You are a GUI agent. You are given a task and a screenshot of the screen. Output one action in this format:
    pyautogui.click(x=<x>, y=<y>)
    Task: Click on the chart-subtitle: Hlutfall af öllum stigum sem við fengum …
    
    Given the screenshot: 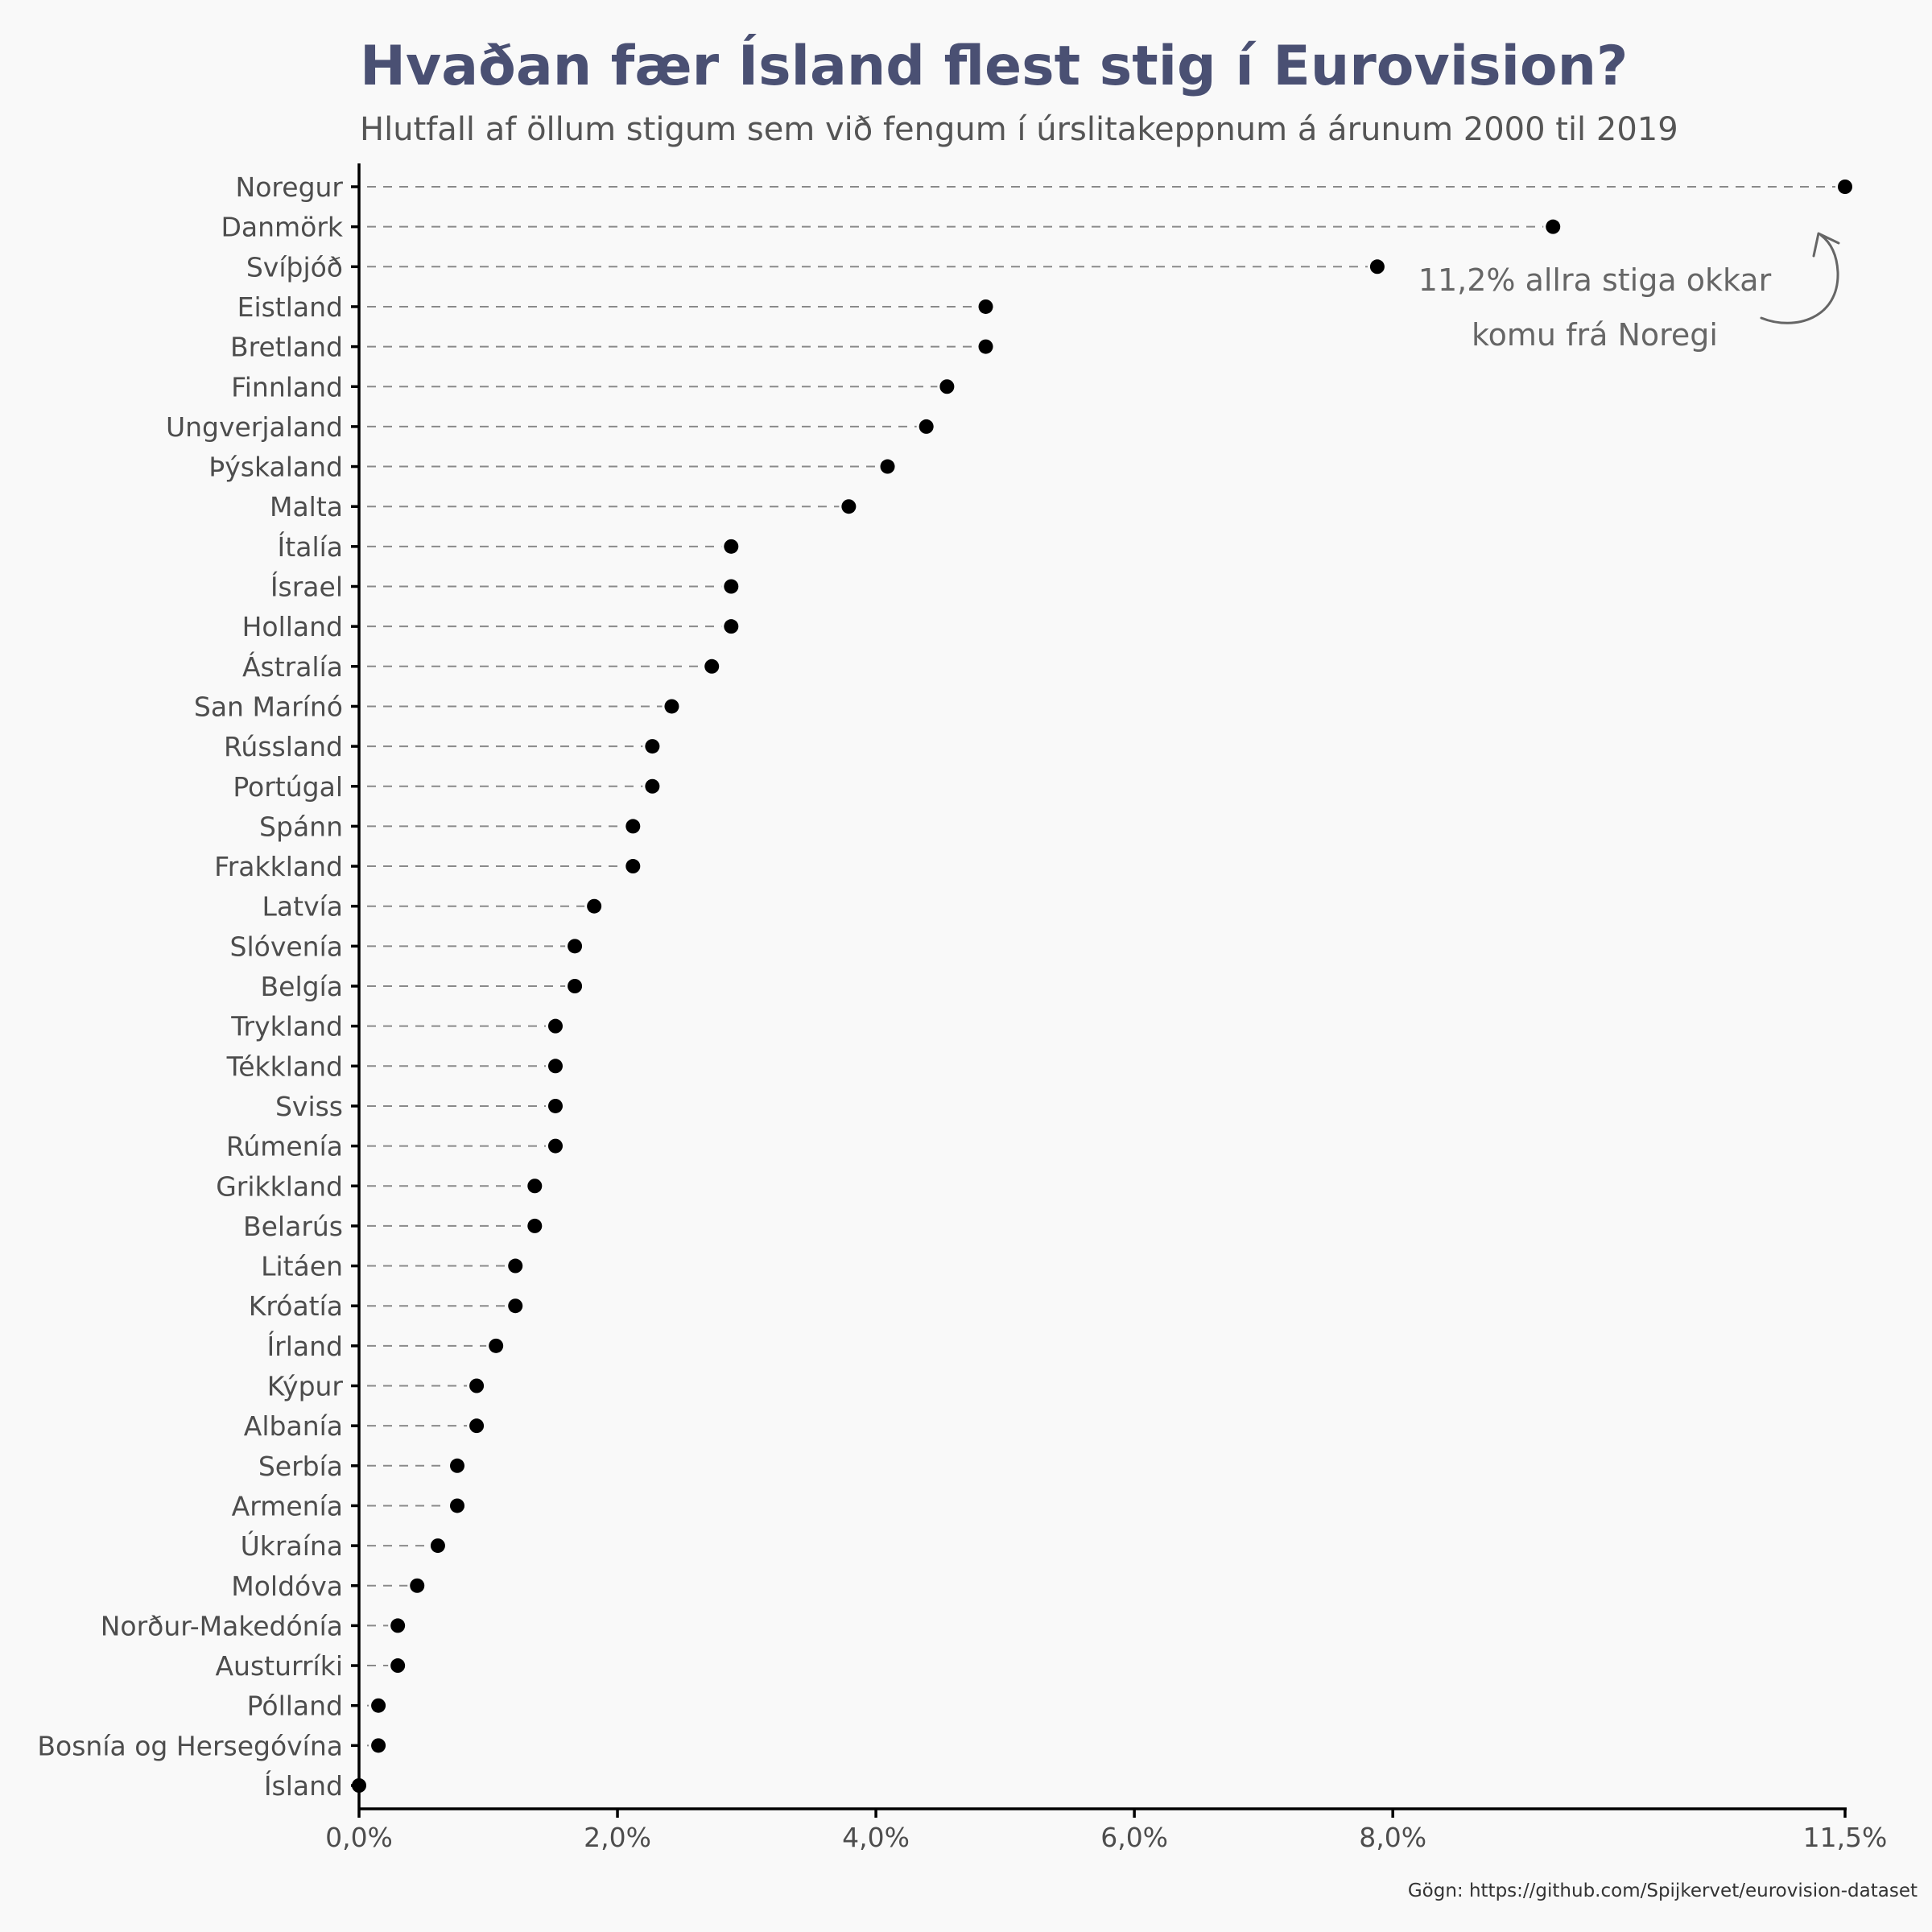 What is the action you would take?
    pyautogui.click(x=1019, y=129)
    